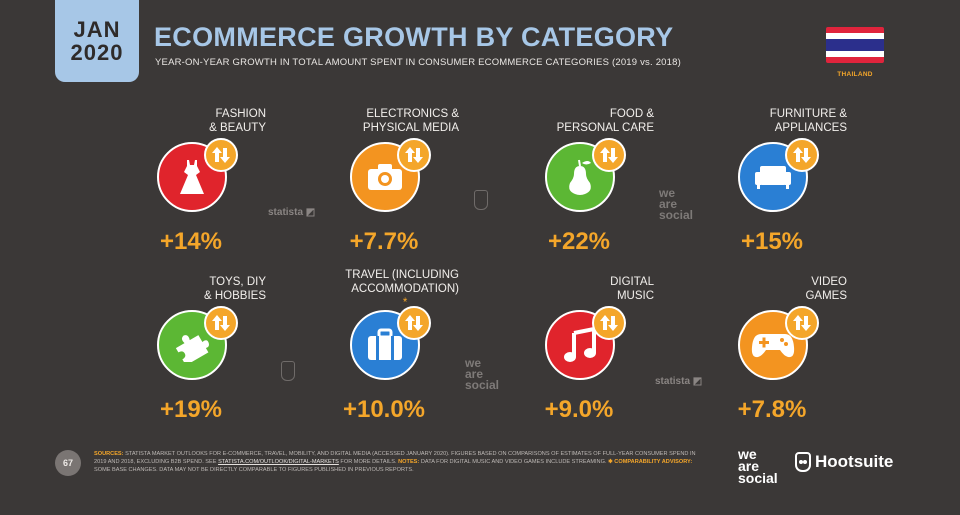 This screenshot has width=960, height=515. What do you see at coordinates (97, 29) in the screenshot?
I see `date-month: JAN` at bounding box center [97, 29].